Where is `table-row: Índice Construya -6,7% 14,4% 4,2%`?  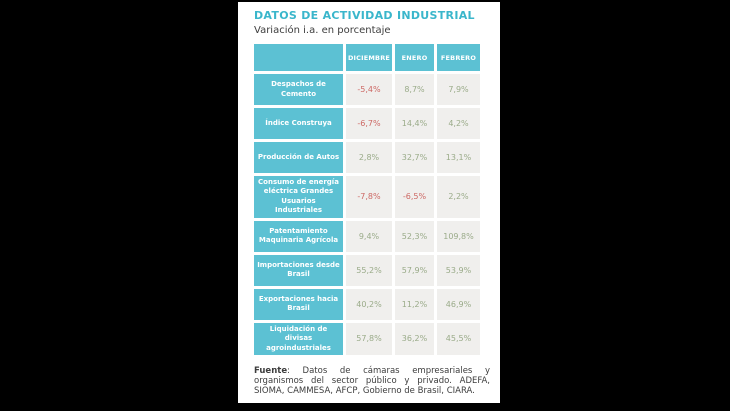 table-row: Índice Construya -6,7% 14,4% 4,2% is located at coordinates (367, 123).